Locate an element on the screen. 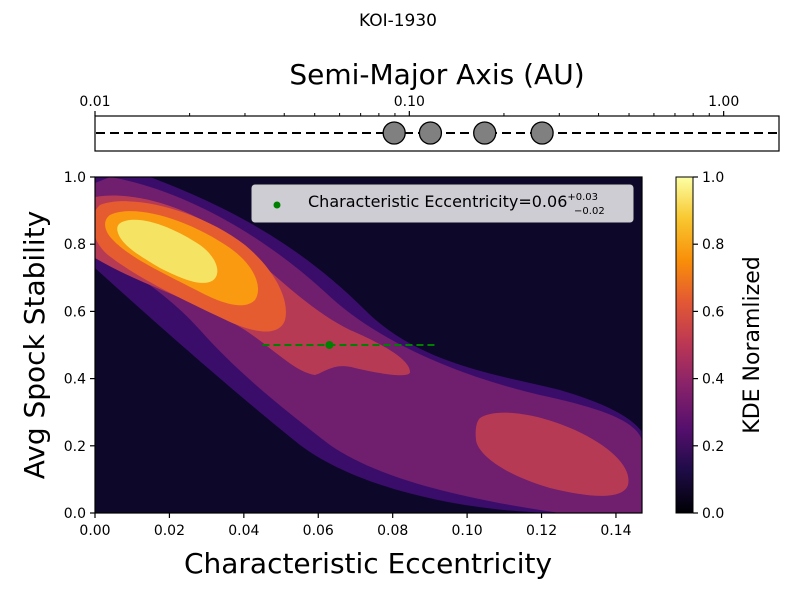 The image size is (797, 598). sma-tick-label: 1.00 is located at coordinates (723, 102).